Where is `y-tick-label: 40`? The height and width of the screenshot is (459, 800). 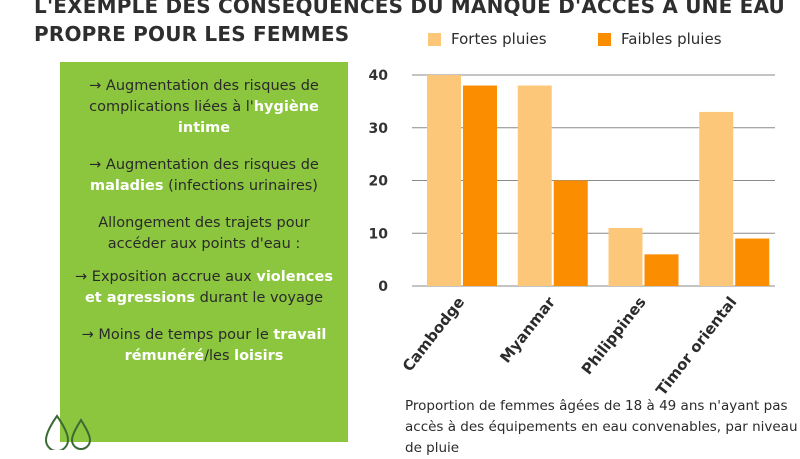 y-tick-label: 40 is located at coordinates (379, 76).